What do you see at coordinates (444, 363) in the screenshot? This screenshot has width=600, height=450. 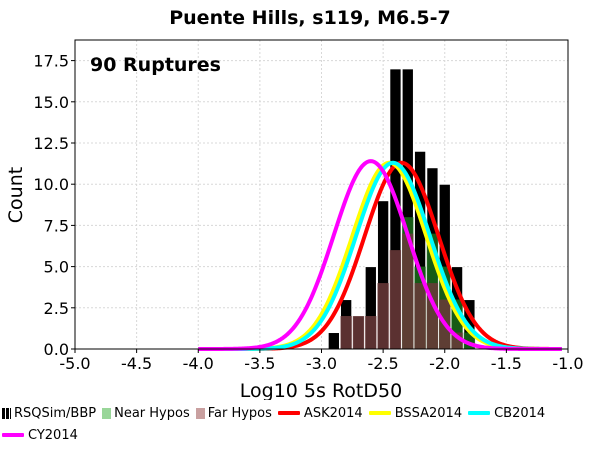 I see `x-tick-label: -2.0` at bounding box center [444, 363].